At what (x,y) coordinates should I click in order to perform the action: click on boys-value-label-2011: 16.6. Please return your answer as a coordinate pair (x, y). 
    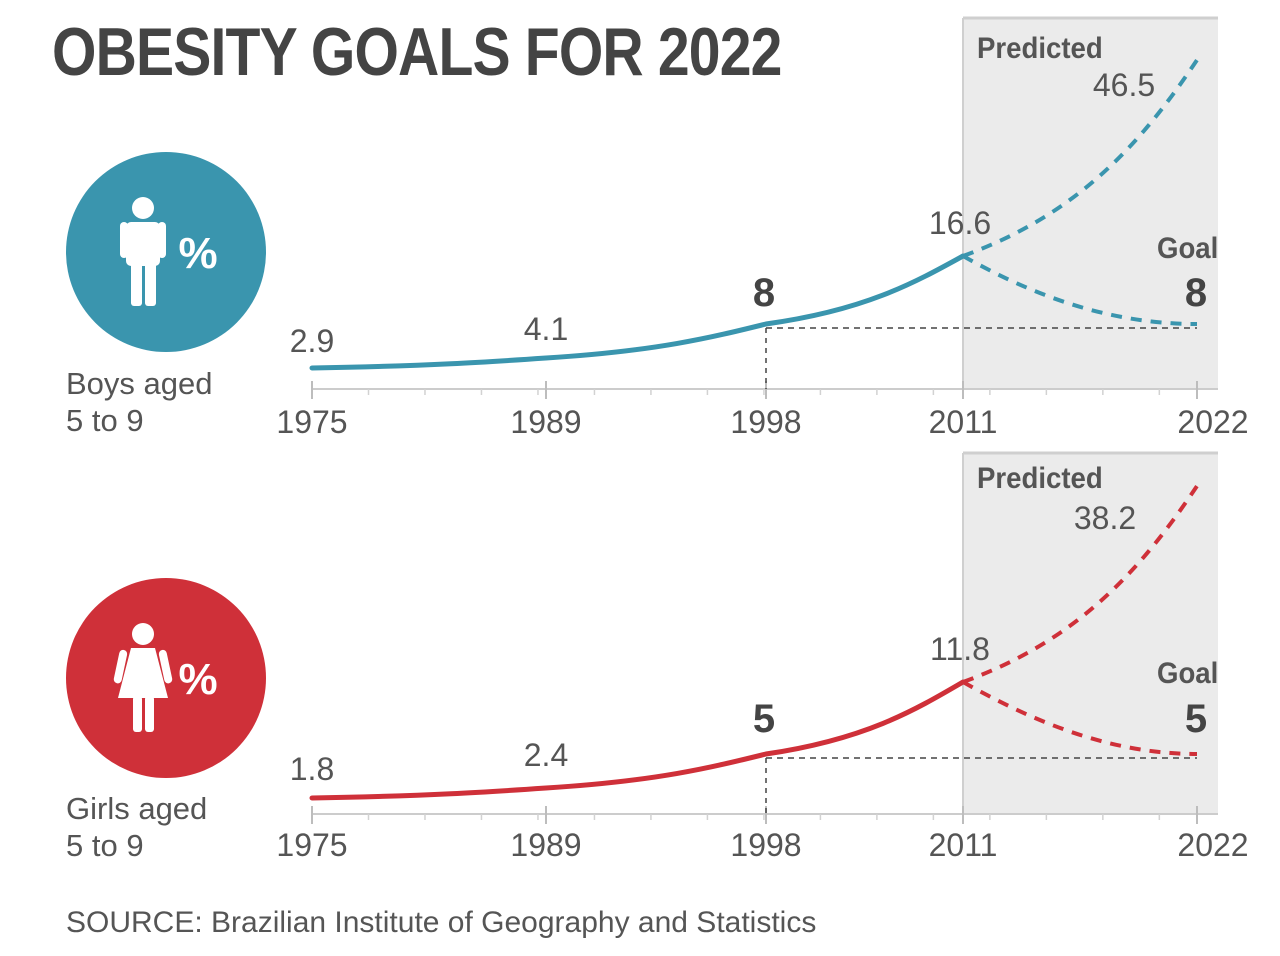
    Looking at the image, I should click on (960, 223).